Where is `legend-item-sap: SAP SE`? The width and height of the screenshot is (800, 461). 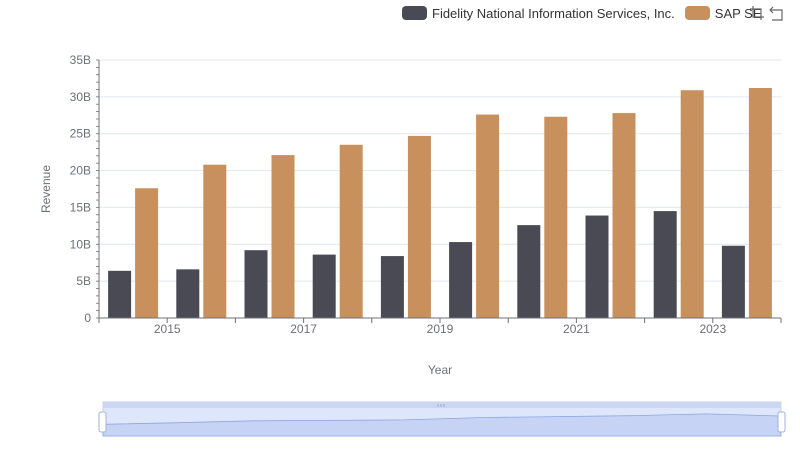 legend-item-sap: SAP SE is located at coordinates (723, 13).